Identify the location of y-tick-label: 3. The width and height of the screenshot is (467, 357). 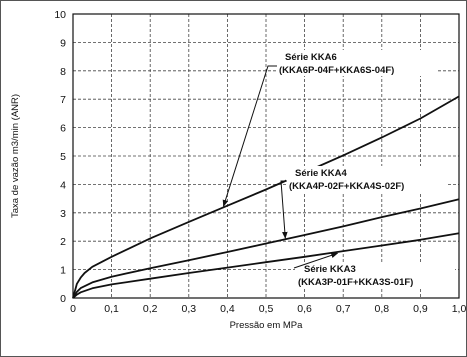
(63, 214).